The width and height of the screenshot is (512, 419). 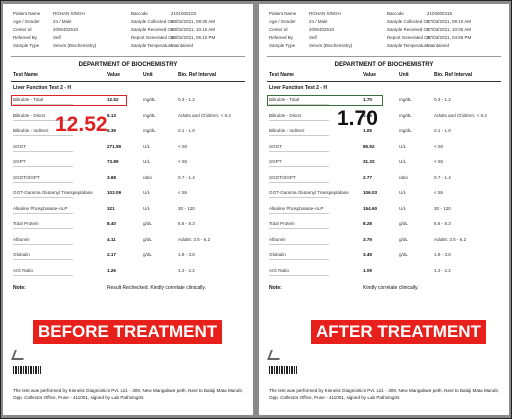 I want to click on ref-interval: 6.6 - 8.3, so click(x=186, y=223).